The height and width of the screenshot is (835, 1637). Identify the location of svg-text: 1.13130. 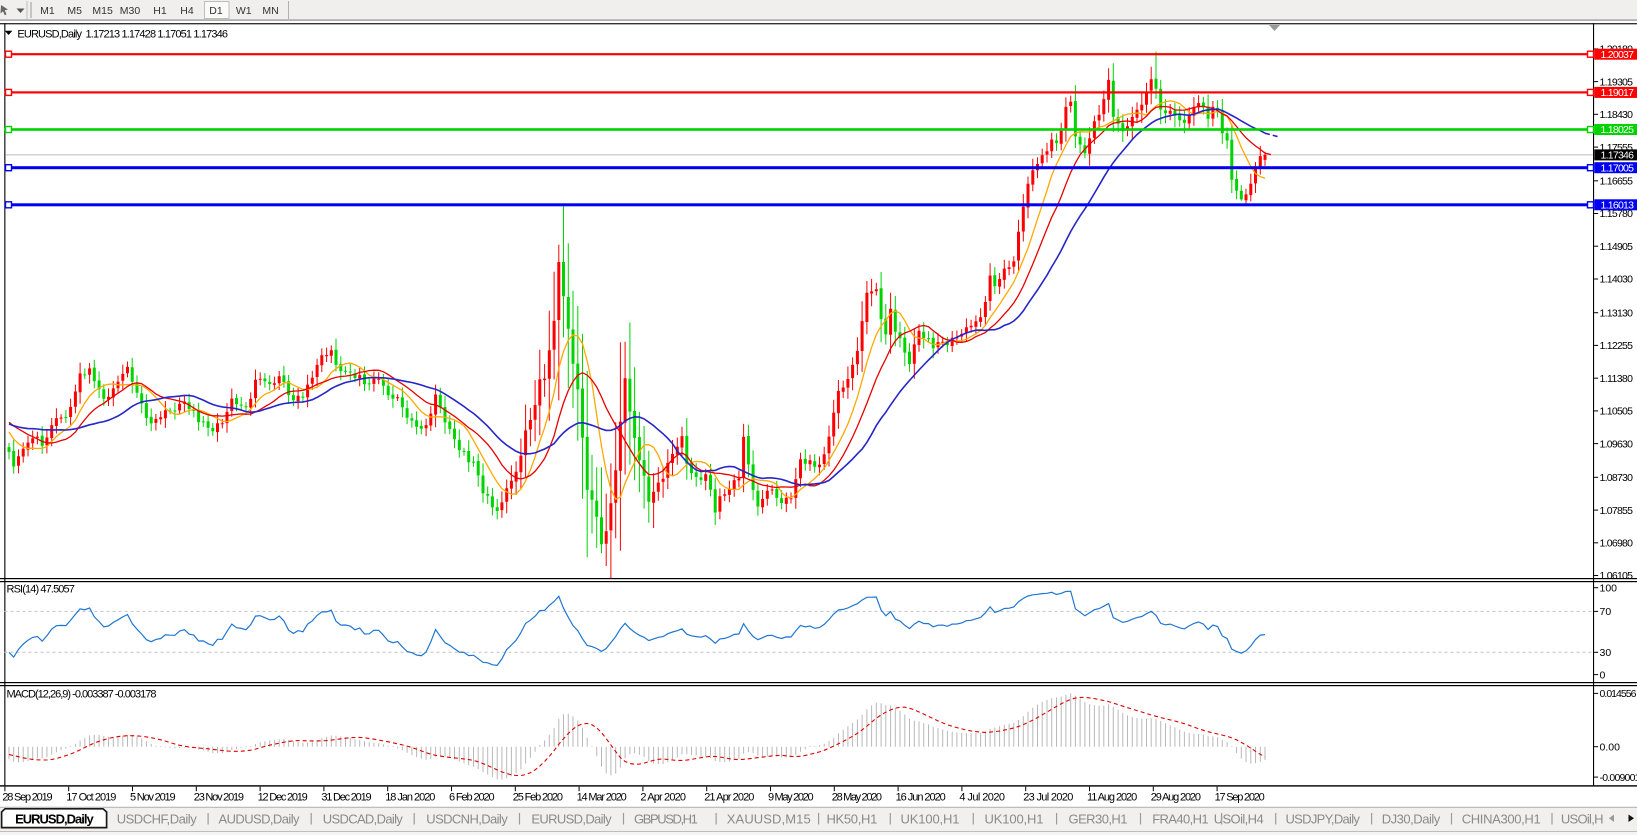
(1617, 313).